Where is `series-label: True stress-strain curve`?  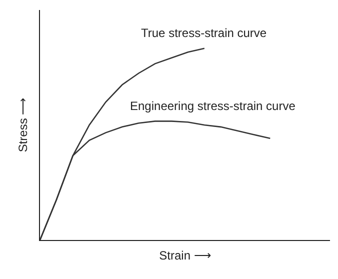 series-label: True stress-strain curve is located at coordinates (204, 33).